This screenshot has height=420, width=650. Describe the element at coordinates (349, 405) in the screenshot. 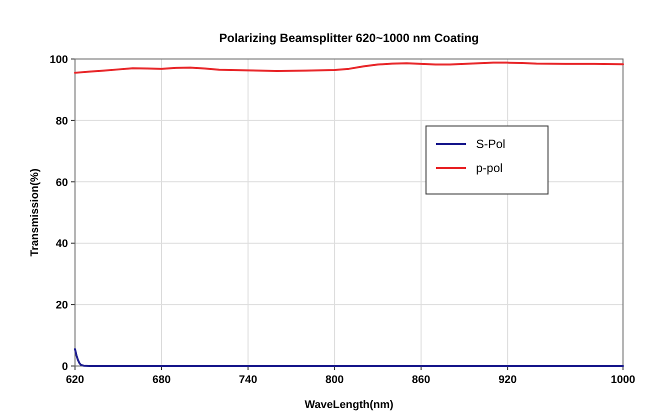

I see `x-axis-title: WaveLength(nm)` at that location.